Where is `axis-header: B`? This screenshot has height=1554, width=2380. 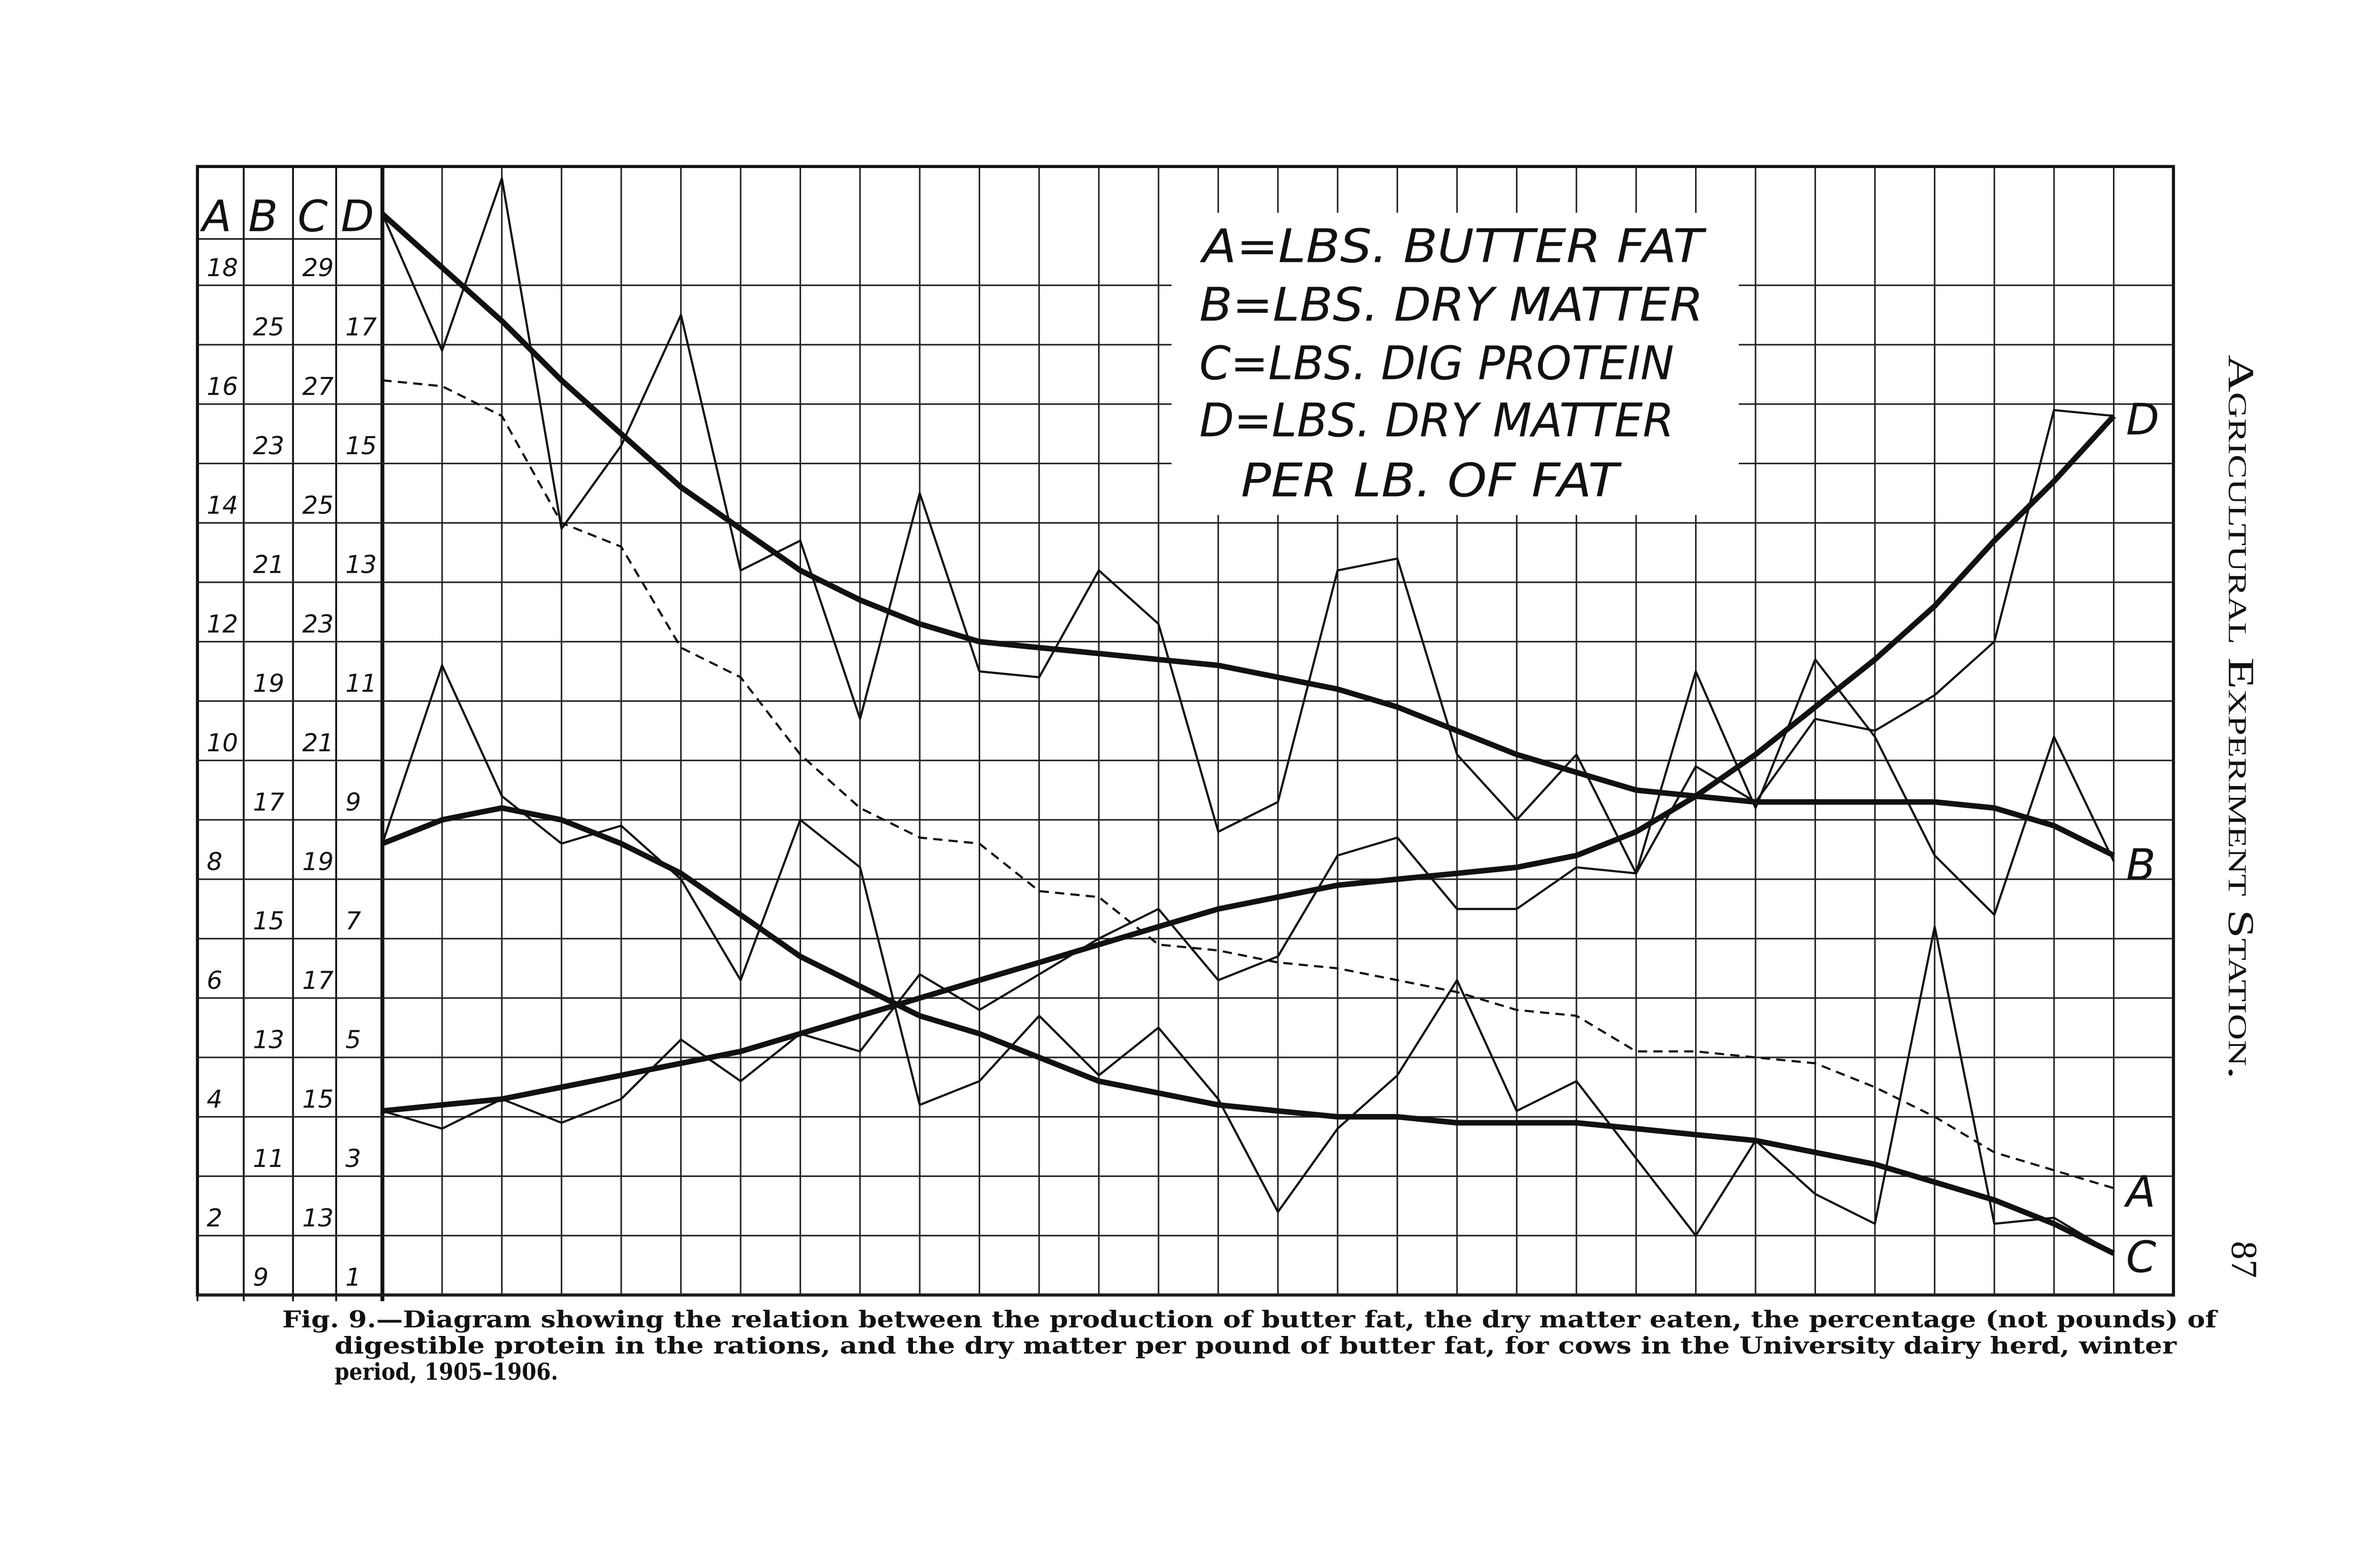 axis-header: B is located at coordinates (263, 217).